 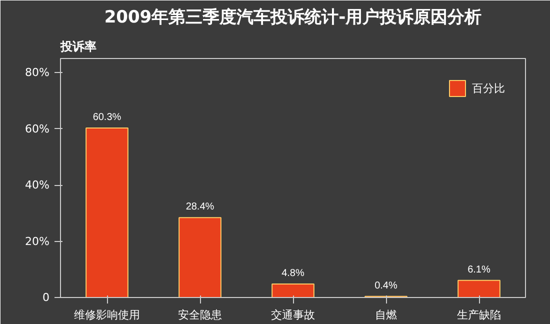 I want to click on y-tick-label: 0, so click(x=46, y=297).